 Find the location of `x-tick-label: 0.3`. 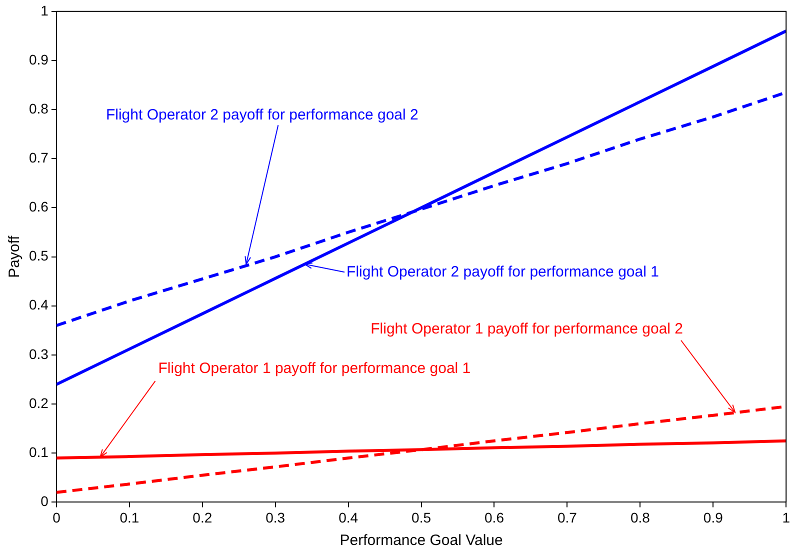

x-tick-label: 0.3 is located at coordinates (276, 517).